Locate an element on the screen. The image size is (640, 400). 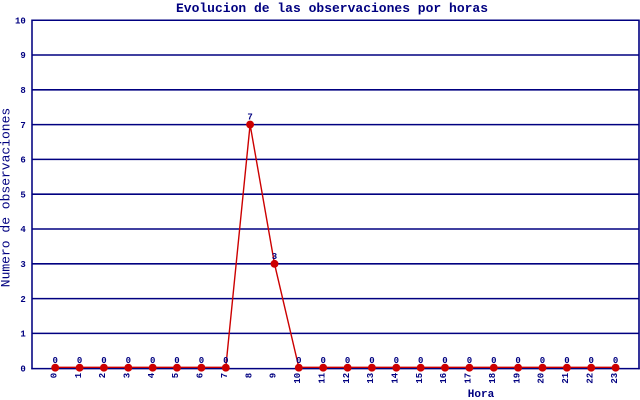
svg-text: Numero de observaciones is located at coordinates (7, 197).